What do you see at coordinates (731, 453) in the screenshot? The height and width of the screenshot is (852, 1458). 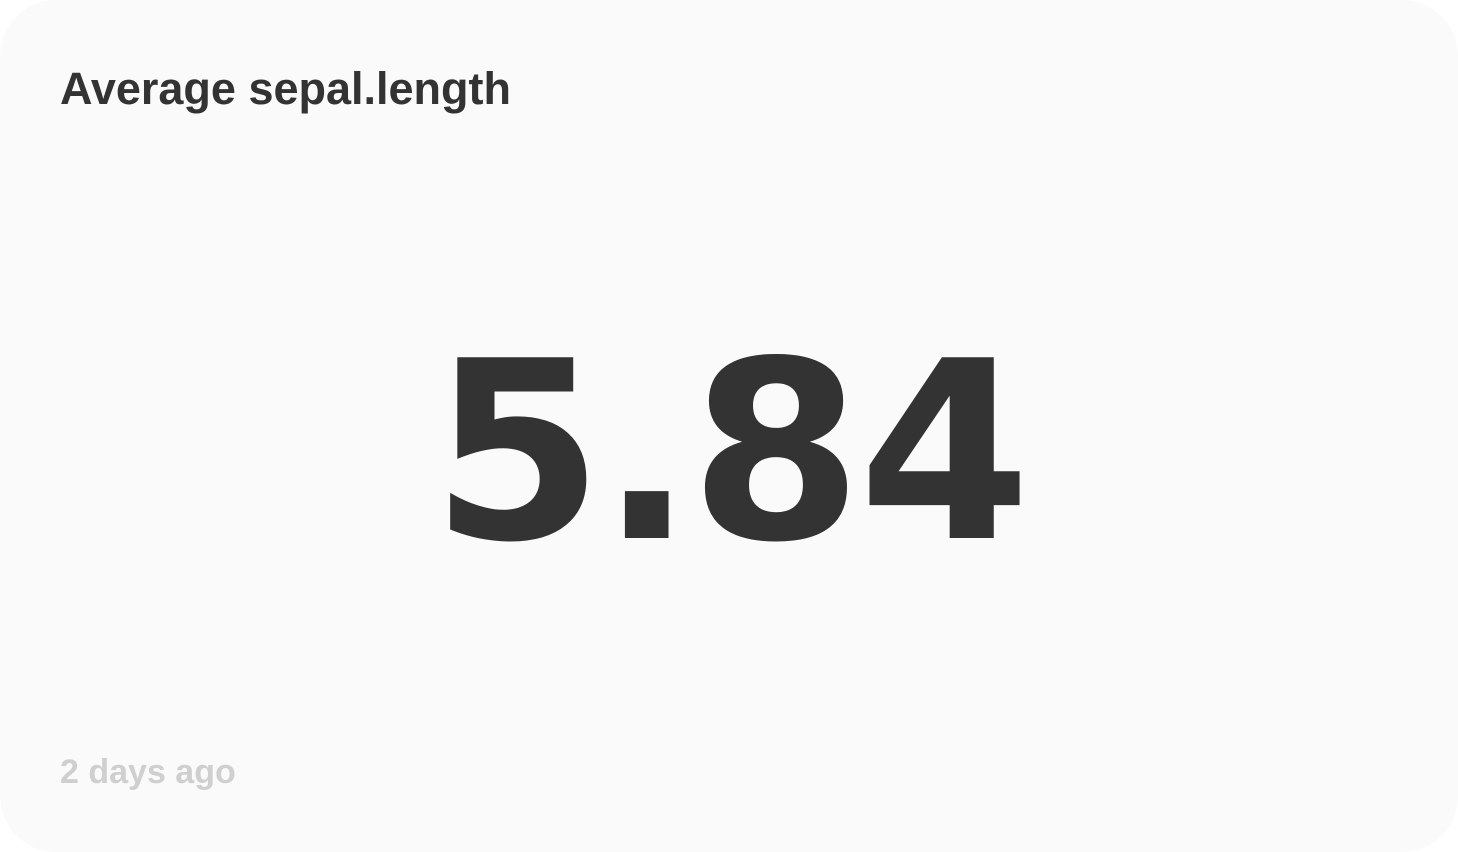 I see `metric-value: 5.84` at bounding box center [731, 453].